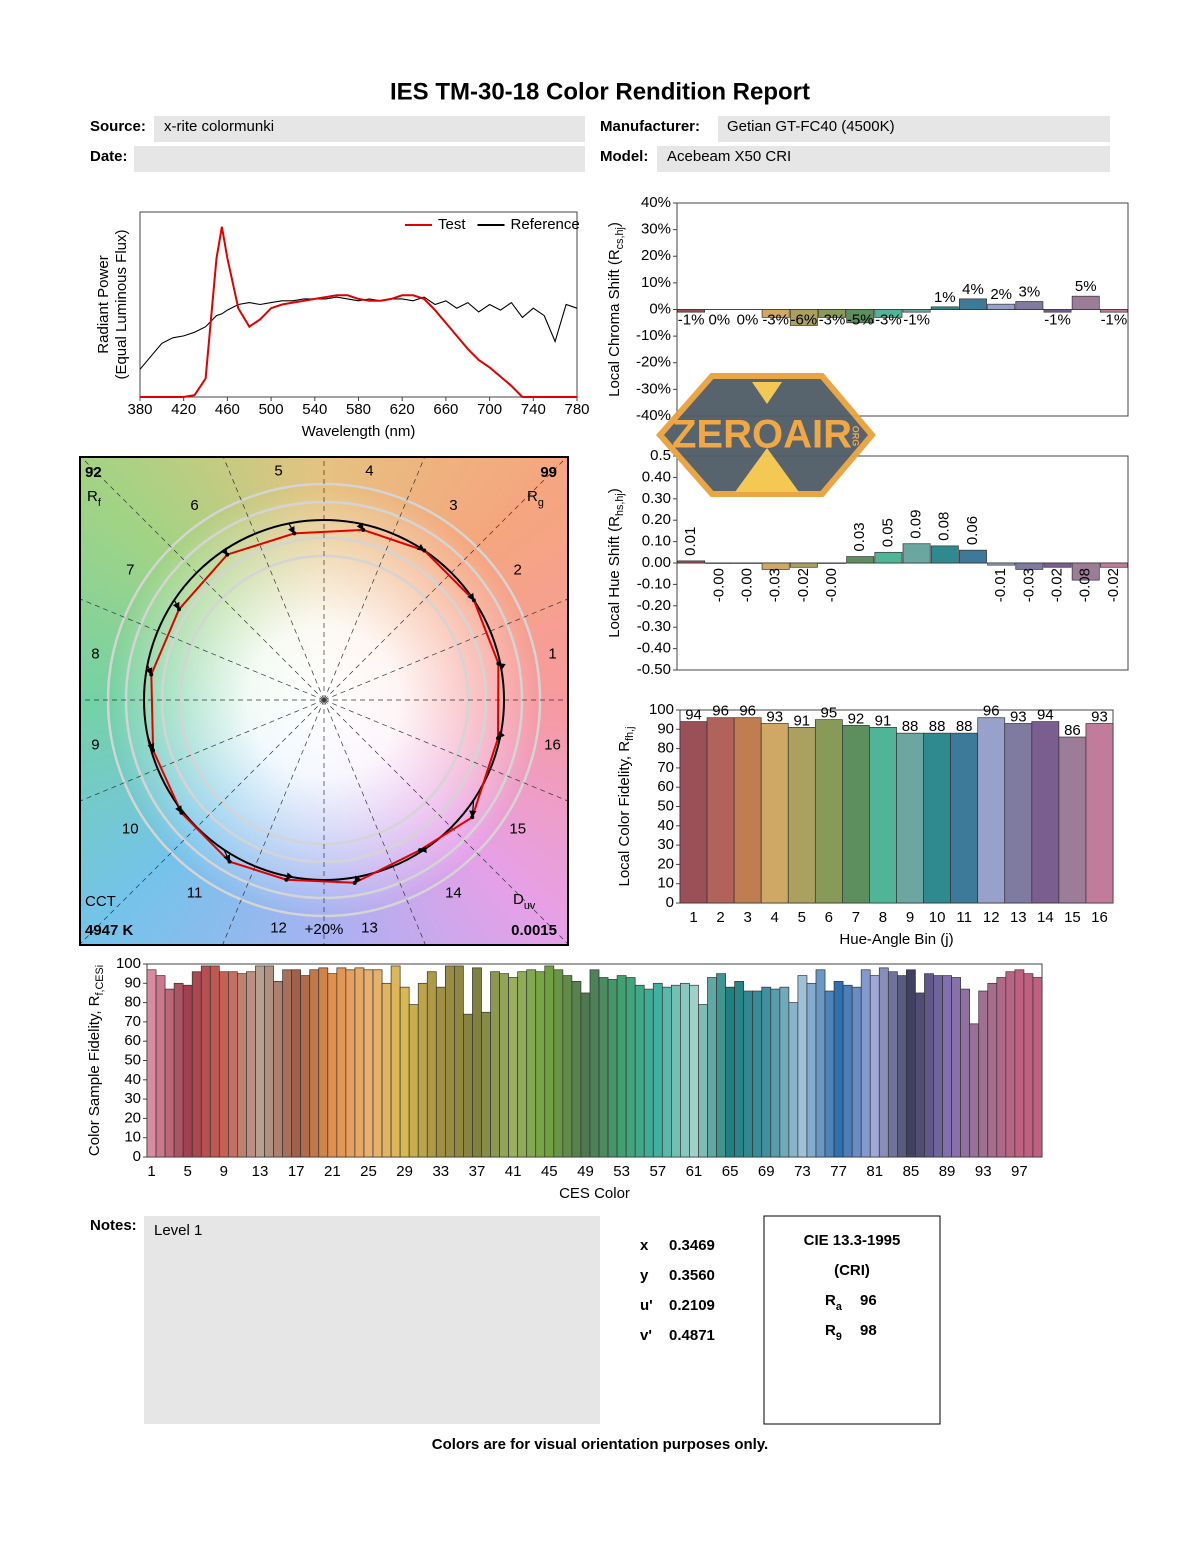 Image resolution: width=1200 pixels, height=1550 pixels. What do you see at coordinates (883, 917) in the screenshot?
I see `x-tick-label: 8` at bounding box center [883, 917].